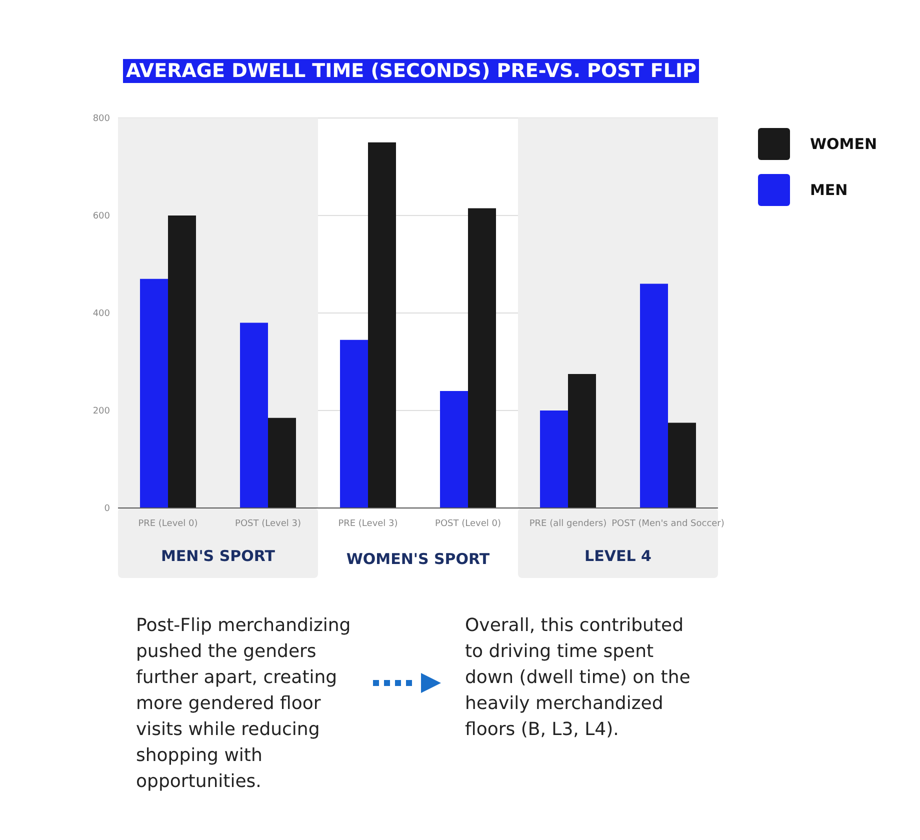 This screenshot has width=920, height=840. I want to click on y-tick-label: 200, so click(101, 411).